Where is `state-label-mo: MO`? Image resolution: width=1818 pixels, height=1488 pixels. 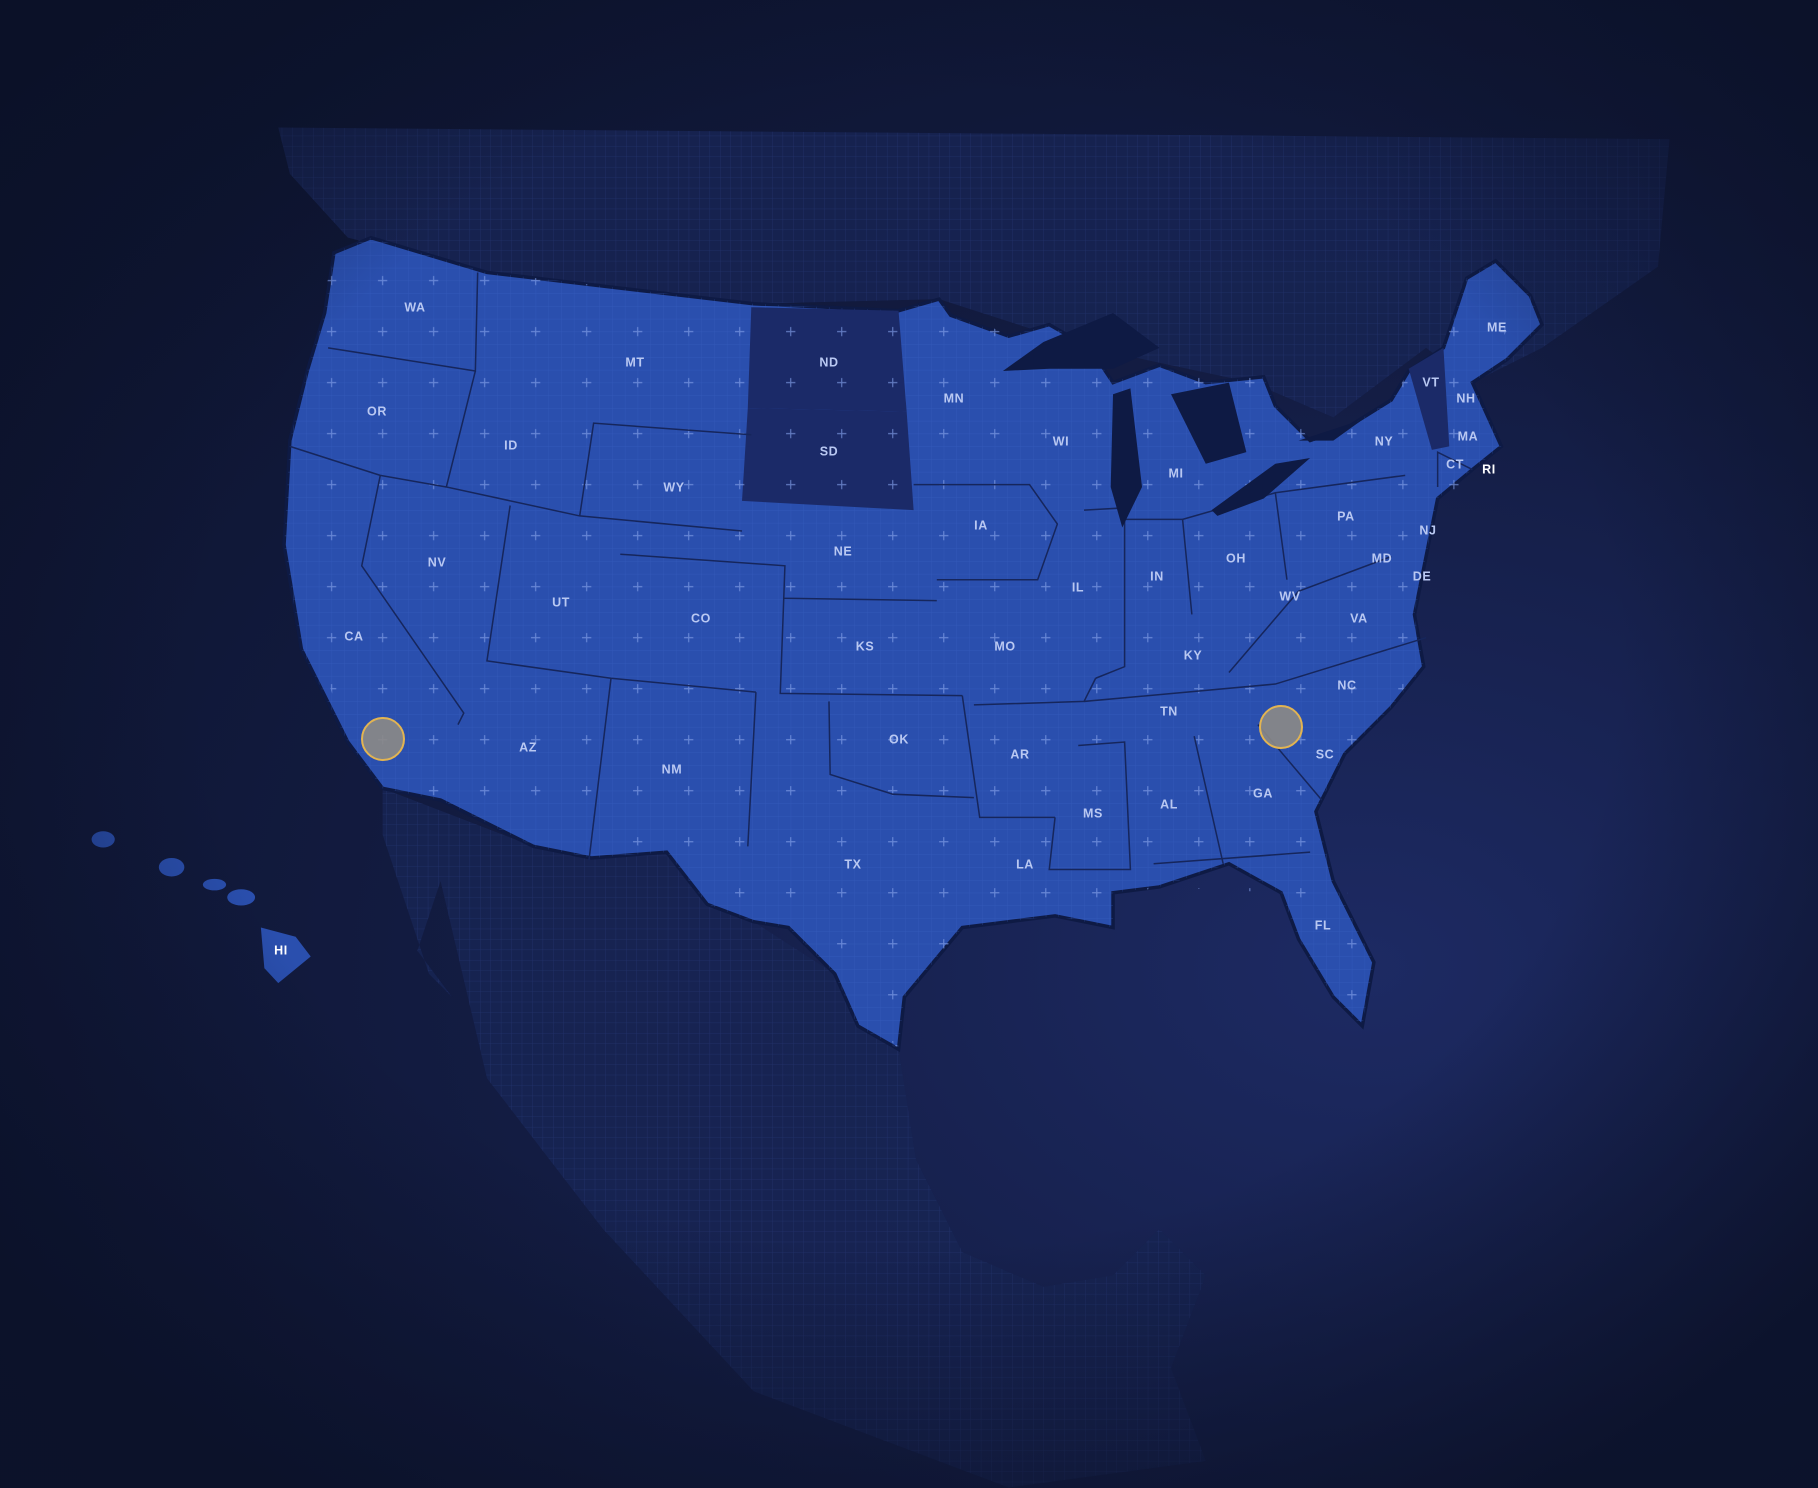
state-label-mo: MO is located at coordinates (1004, 646).